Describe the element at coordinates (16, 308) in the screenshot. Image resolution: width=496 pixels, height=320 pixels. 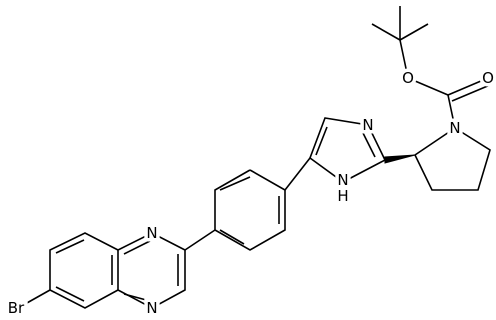
I see `atom-label: Br` at that location.